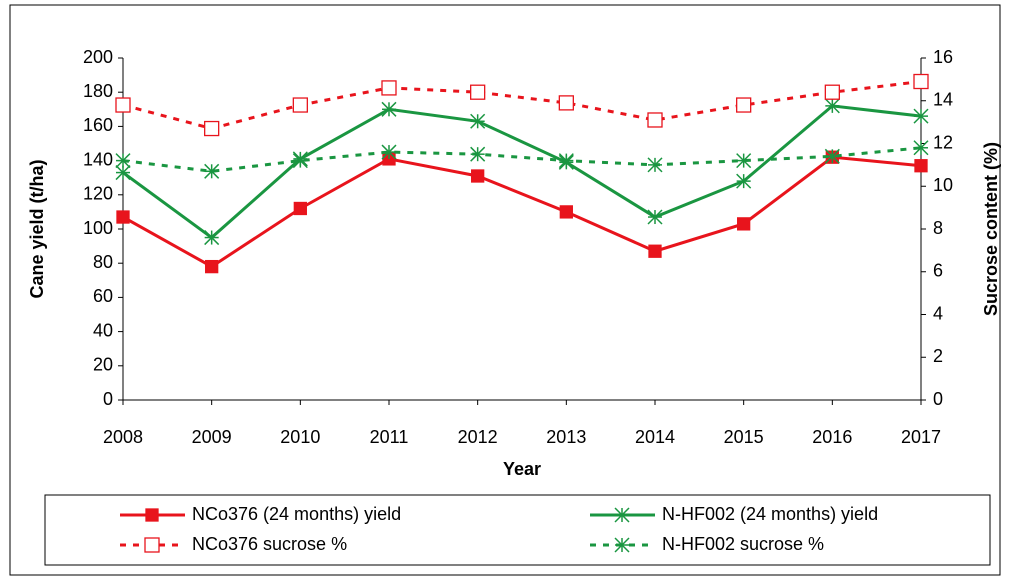 The height and width of the screenshot is (586, 1011). What do you see at coordinates (943, 100) in the screenshot?
I see `y2-tick-label: 14` at bounding box center [943, 100].